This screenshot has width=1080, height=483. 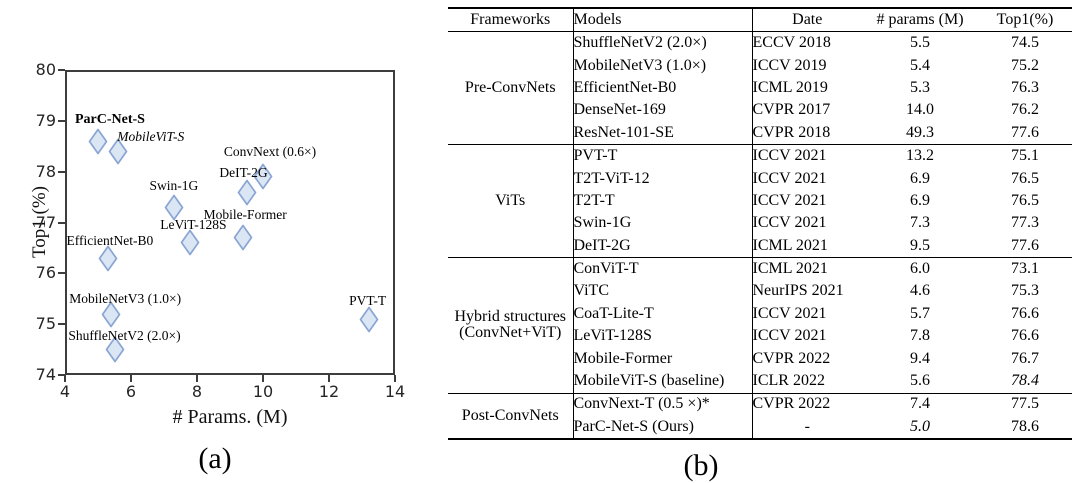 I want to click on y-tick-label: 75, so click(x=45, y=324).